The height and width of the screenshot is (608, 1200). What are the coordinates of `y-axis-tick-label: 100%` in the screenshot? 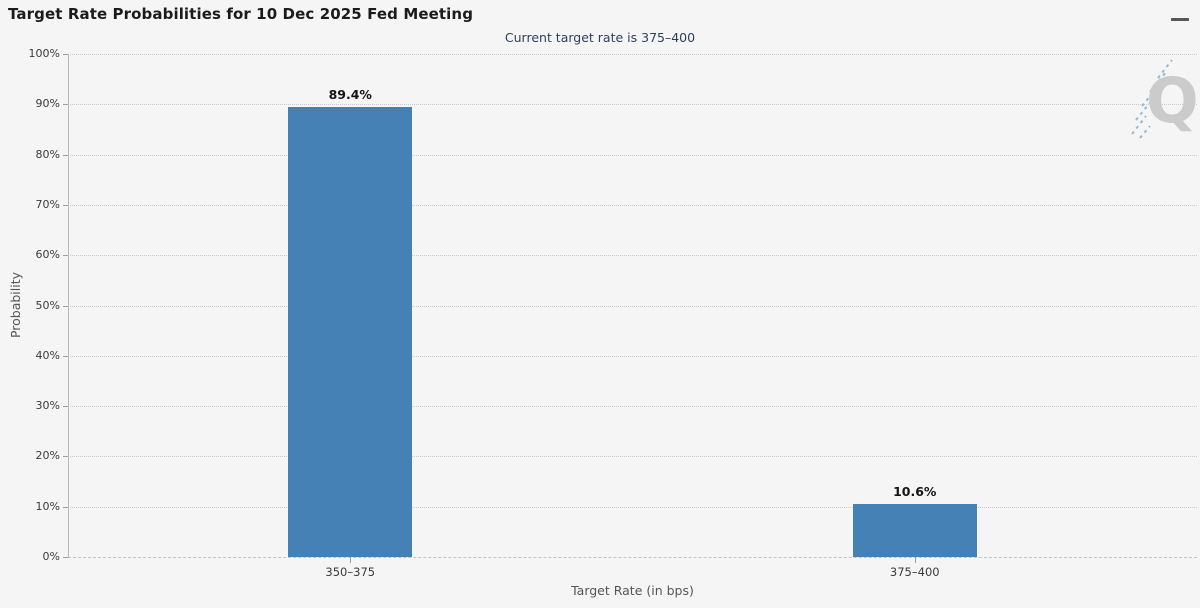 It's located at (44, 53).